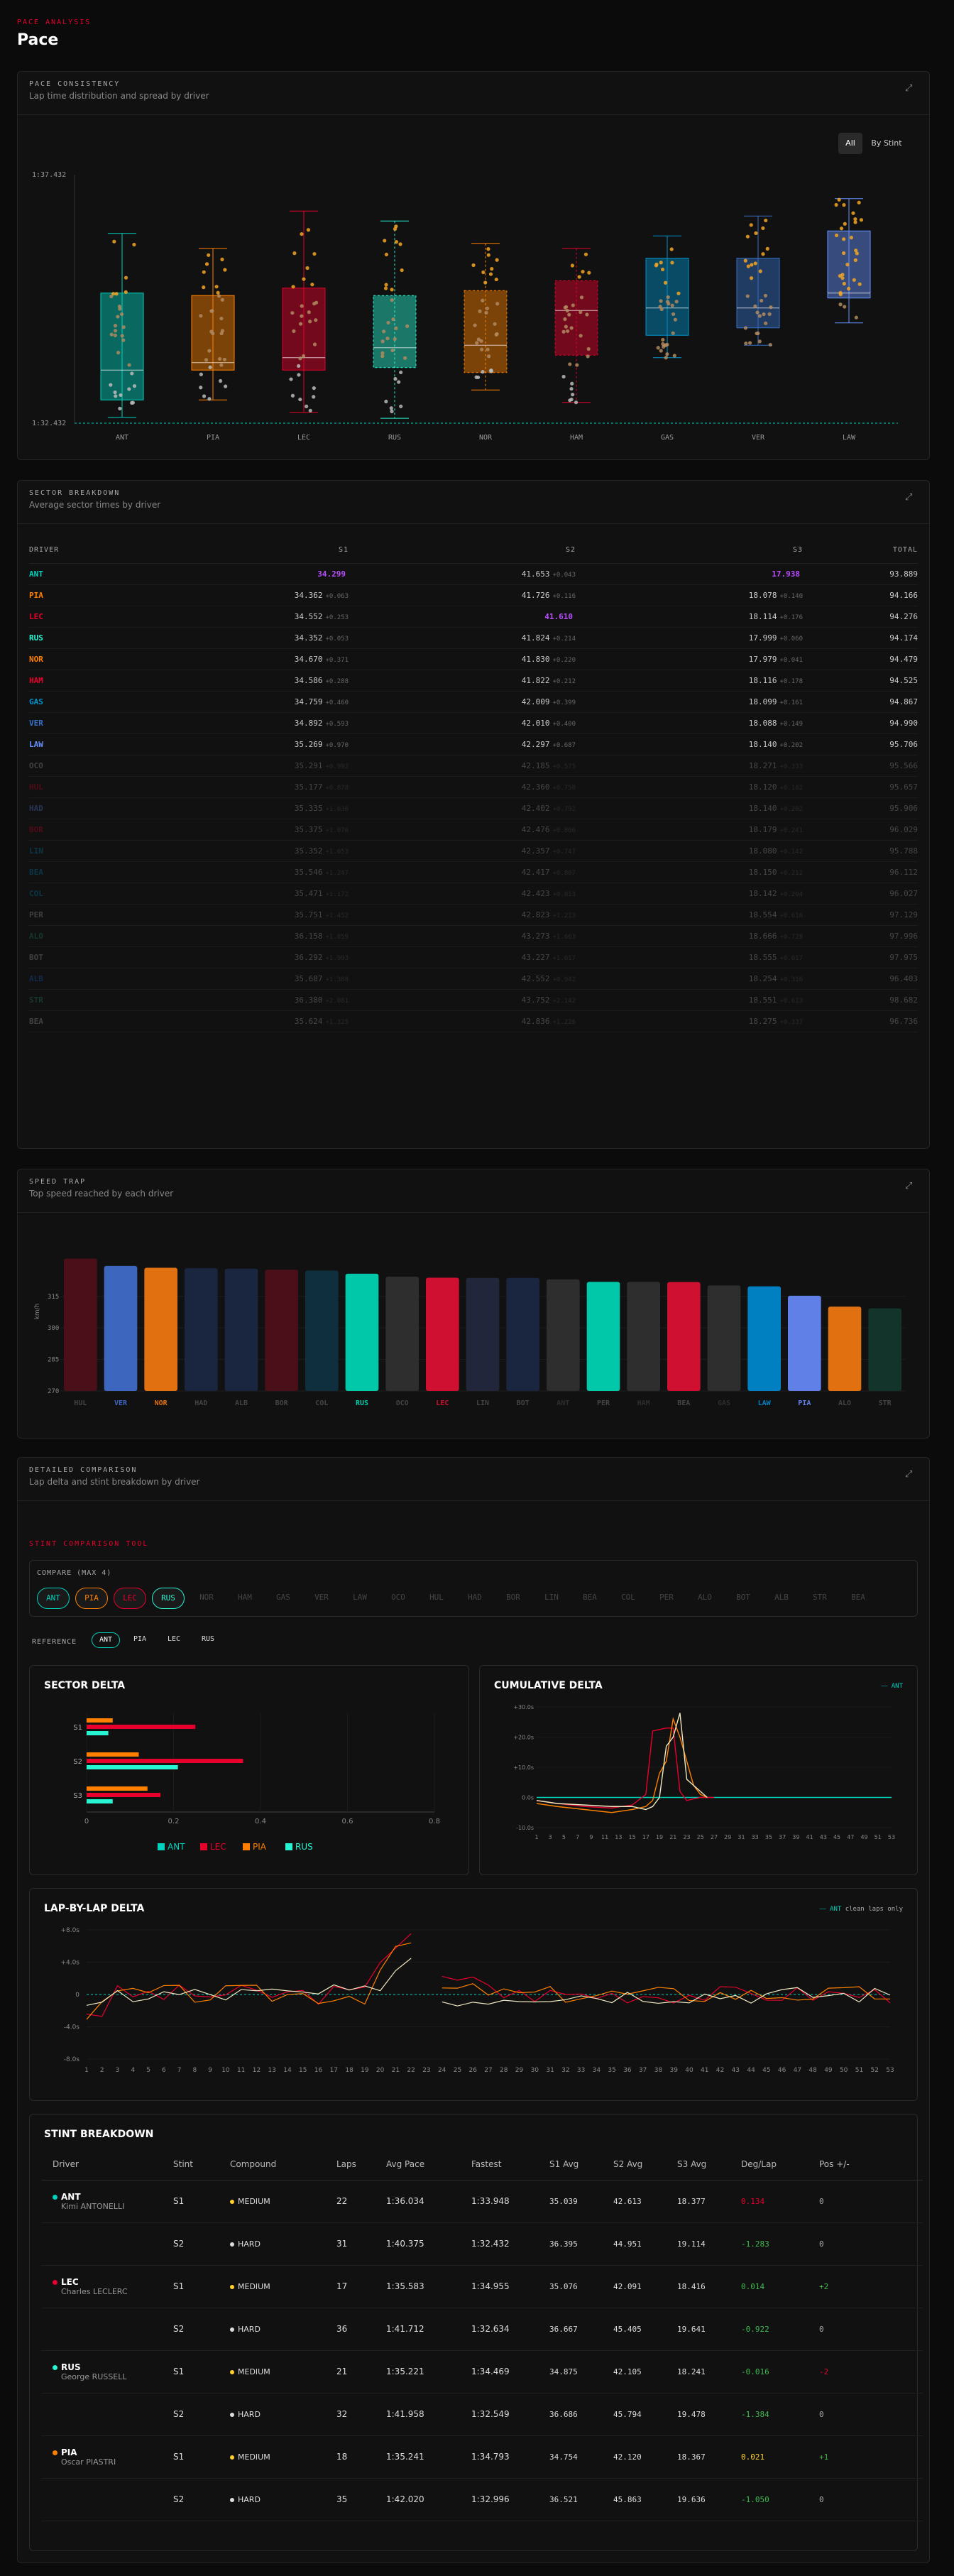 The height and width of the screenshot is (2576, 954). Describe the element at coordinates (107, 2165) in the screenshot. I see `stint-col-header: Driver` at that location.